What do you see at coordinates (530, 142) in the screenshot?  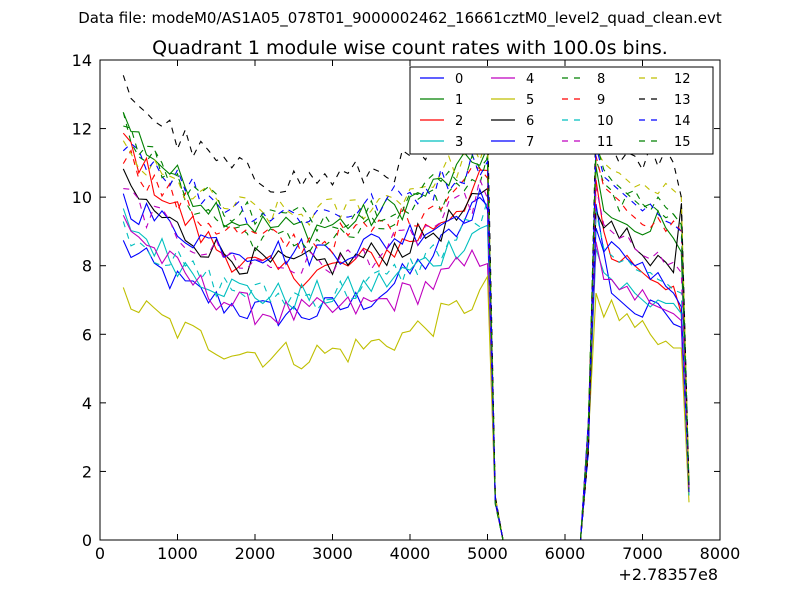 I see `legend-label-7: 7` at bounding box center [530, 142].